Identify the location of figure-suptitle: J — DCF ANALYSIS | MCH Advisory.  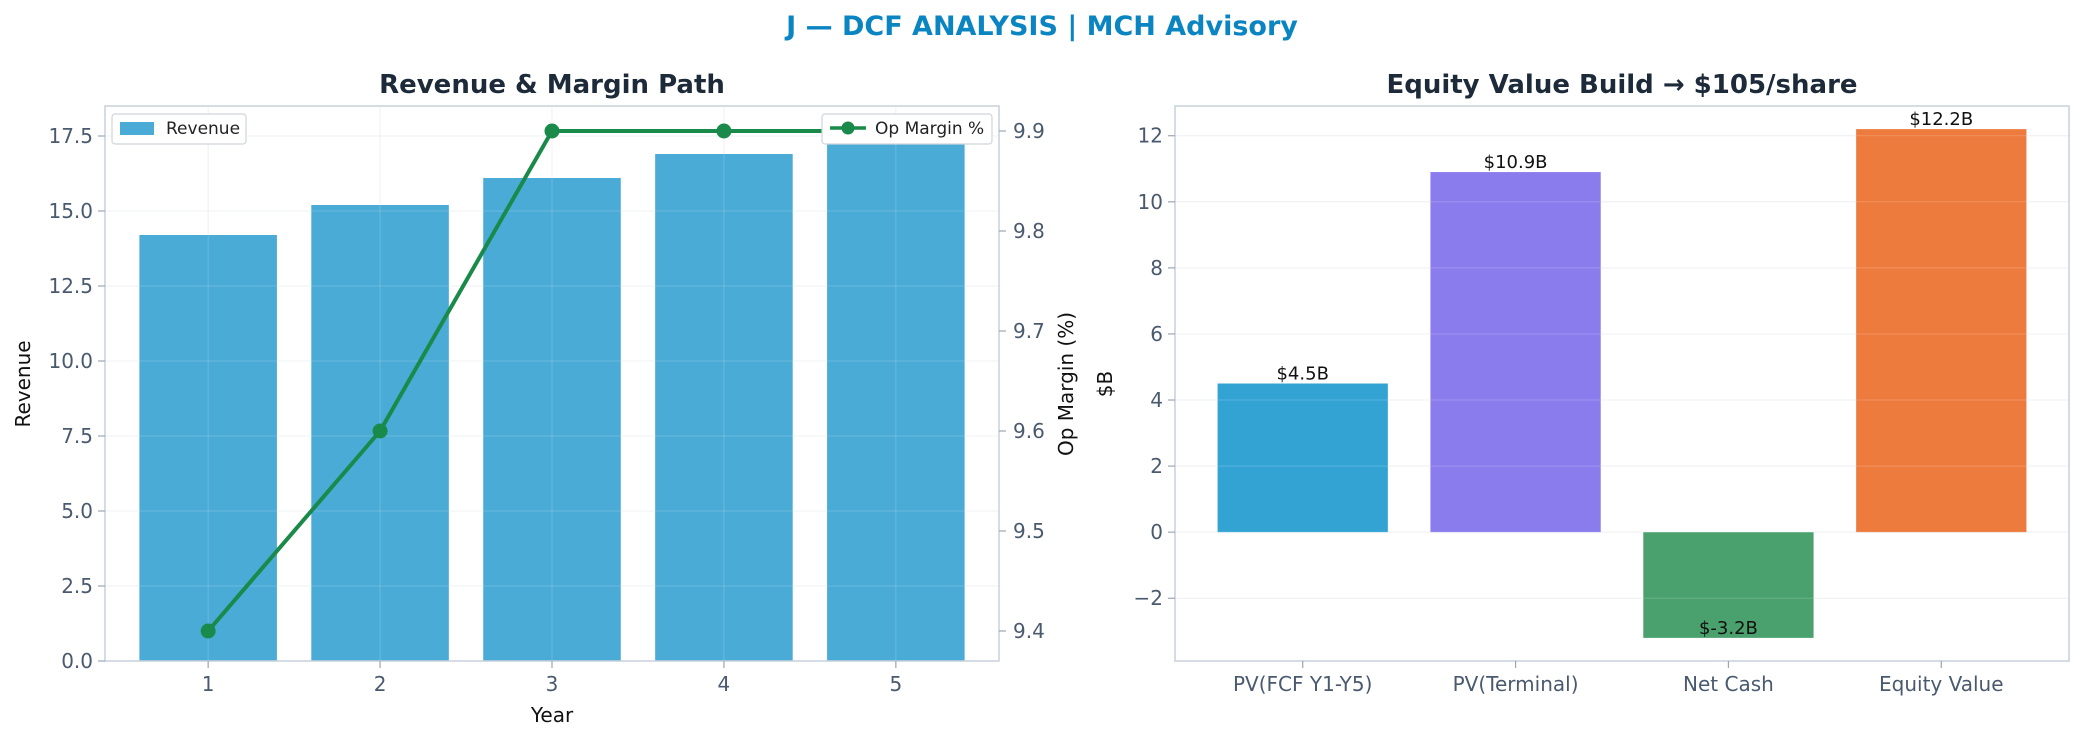
(1041, 26).